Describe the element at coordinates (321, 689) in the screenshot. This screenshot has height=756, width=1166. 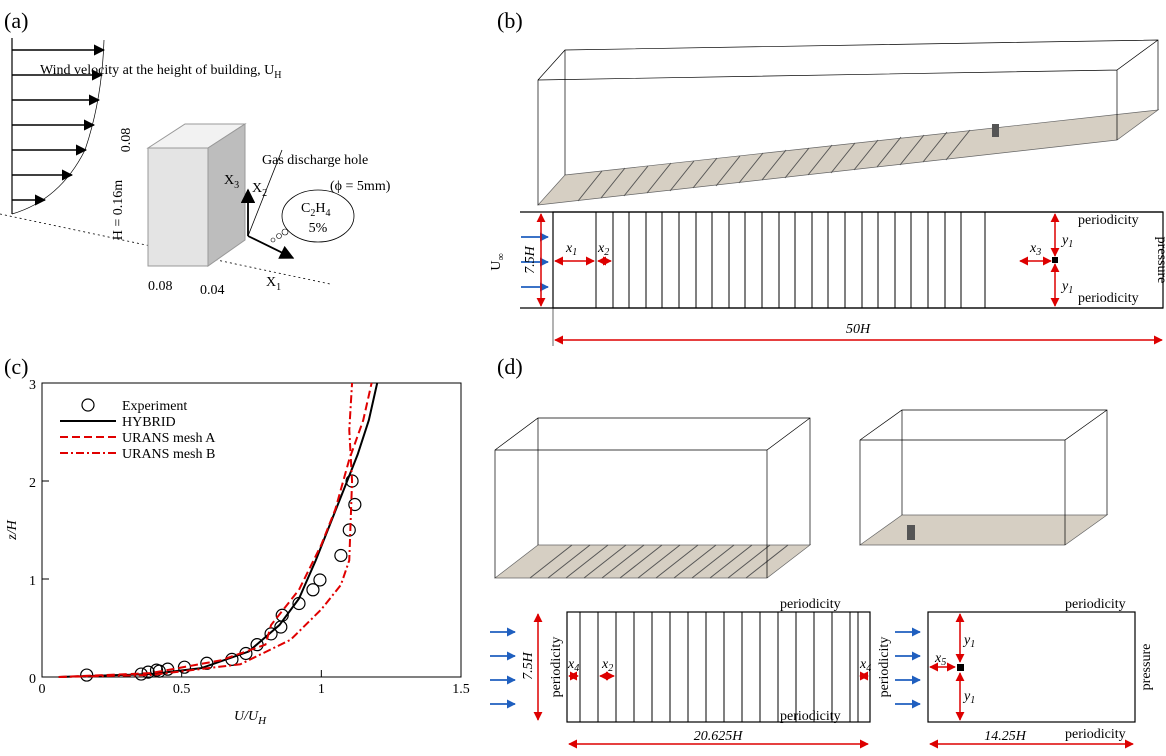
I see `x-tick-label: 1` at that location.